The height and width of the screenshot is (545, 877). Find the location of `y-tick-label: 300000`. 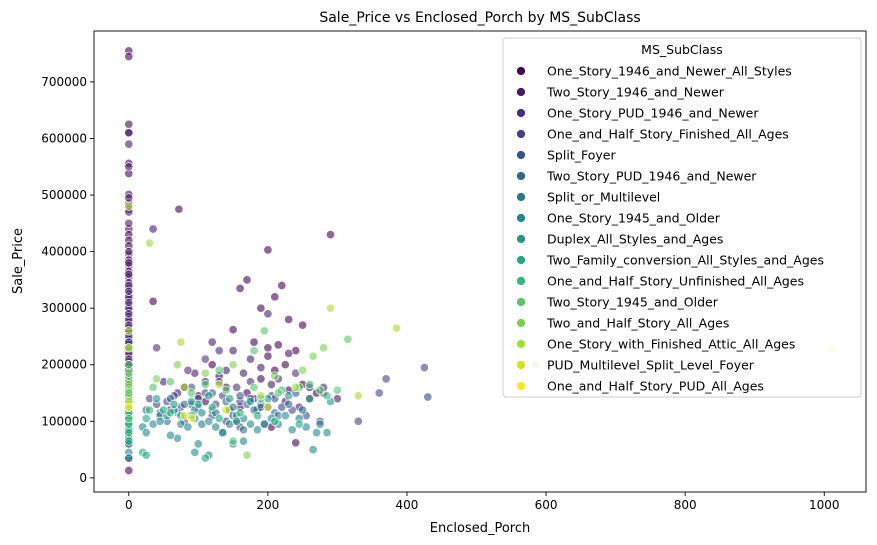

y-tick-label: 300000 is located at coordinates (64, 308).